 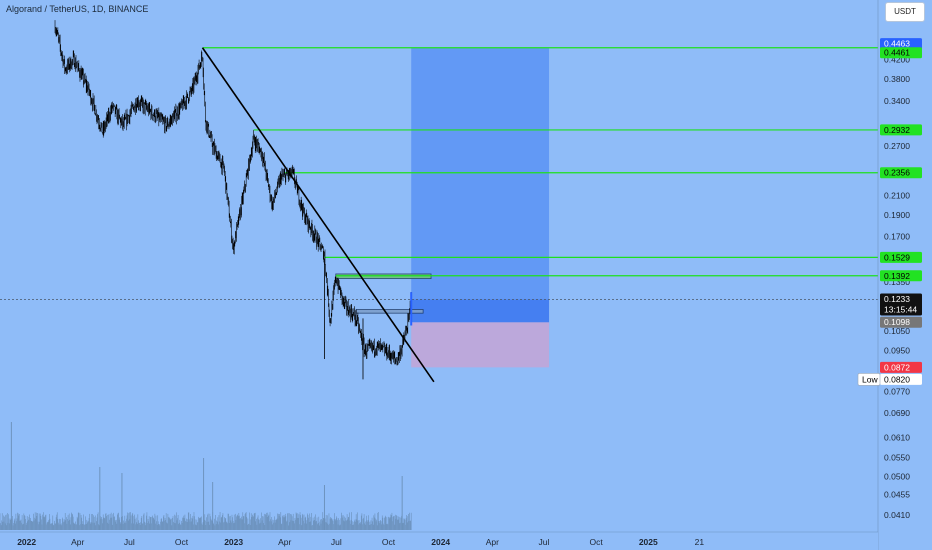 I want to click on volume-bars, so click(x=206, y=476).